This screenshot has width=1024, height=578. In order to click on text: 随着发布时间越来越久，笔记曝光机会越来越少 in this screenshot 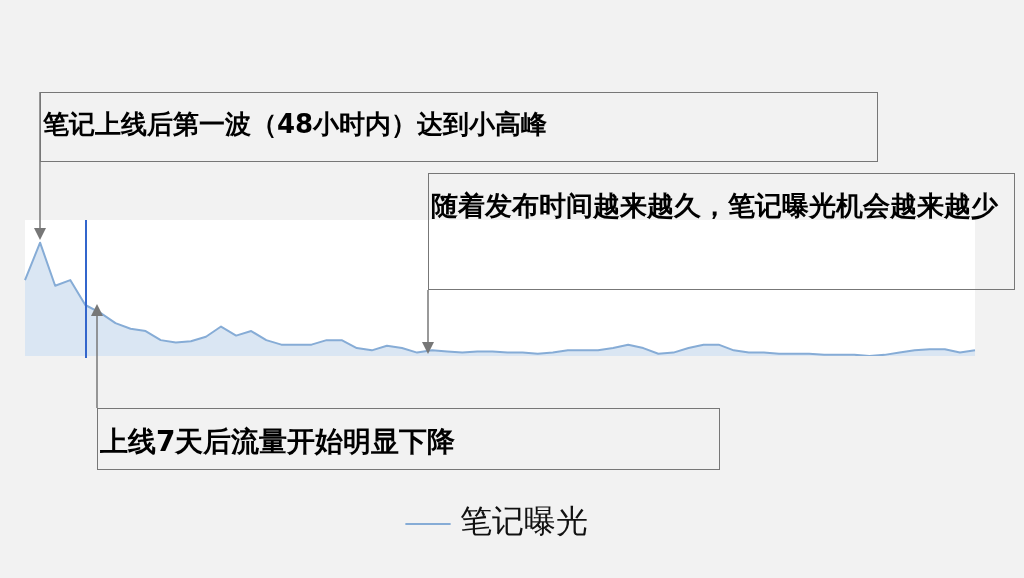, I will do `click(721, 231)`.